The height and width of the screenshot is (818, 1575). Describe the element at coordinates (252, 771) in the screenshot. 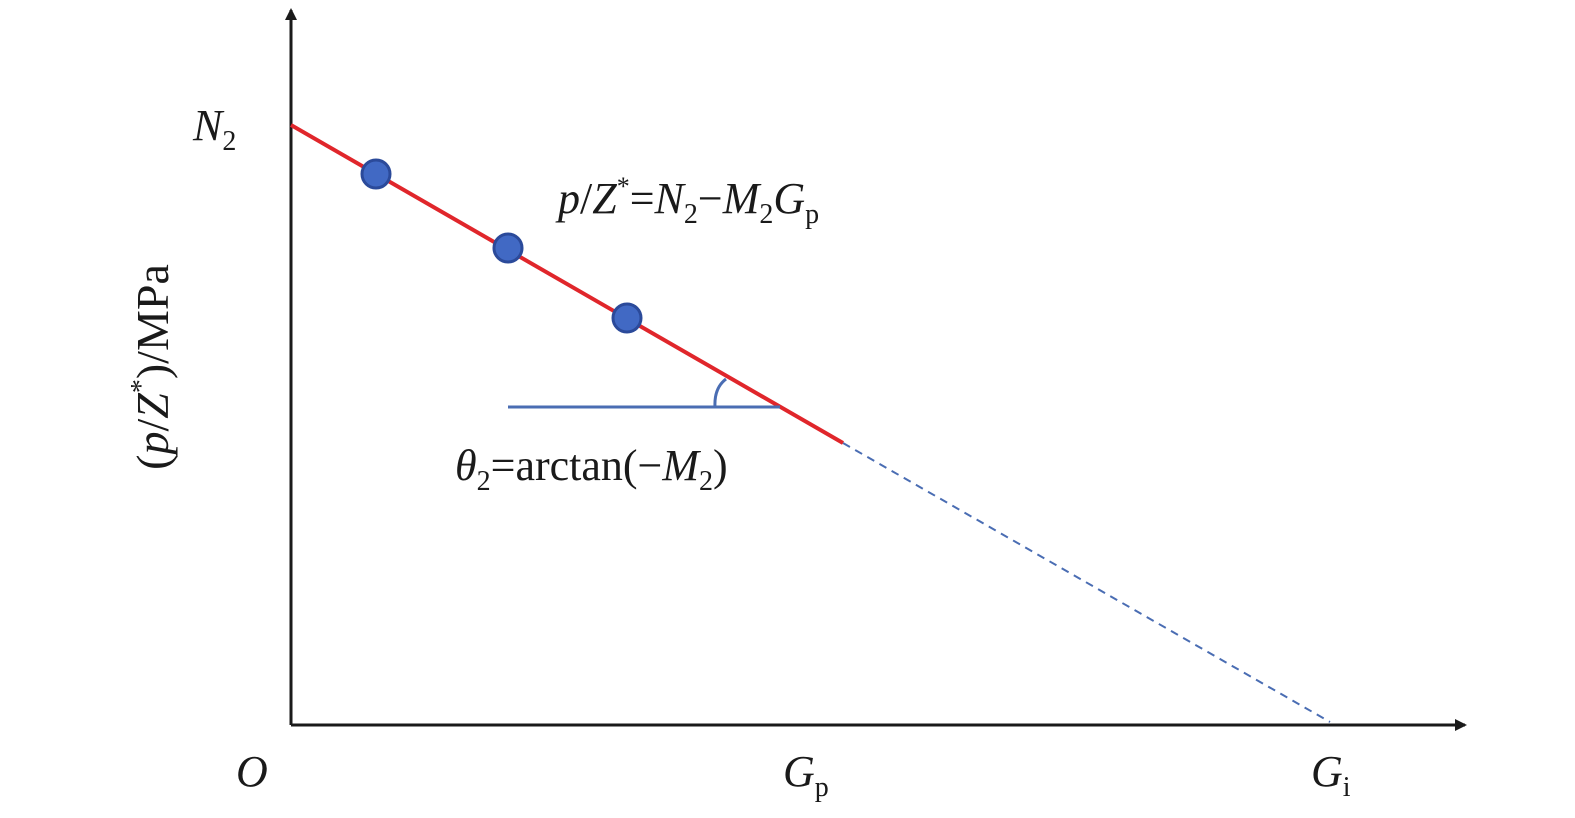

I see `origin-label: O` at that location.